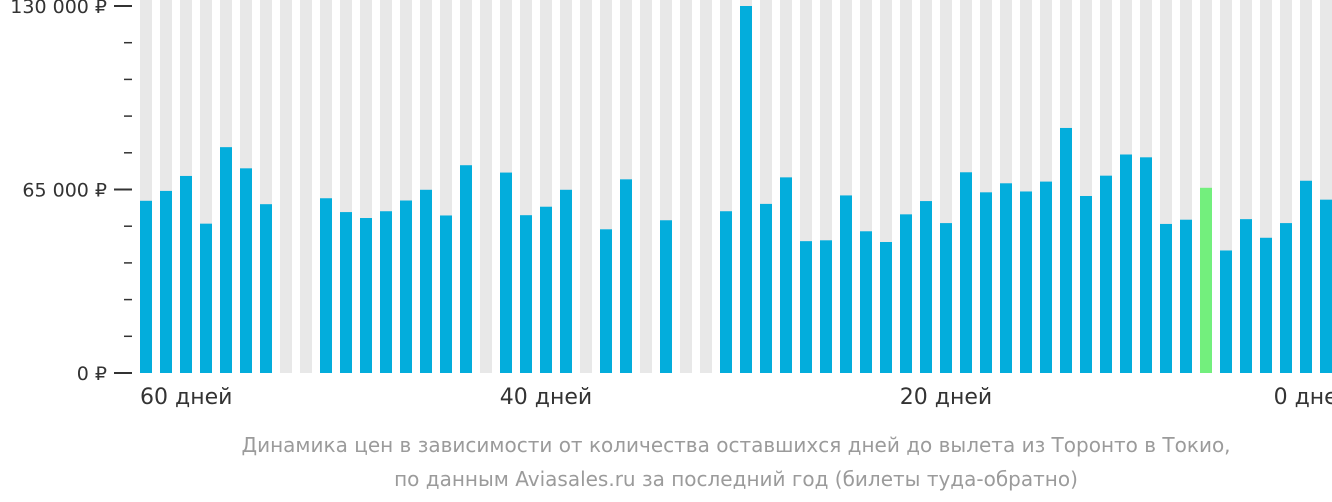  What do you see at coordinates (1303, 397) in the screenshot?
I see `x-tick-label: 0 дней` at bounding box center [1303, 397].